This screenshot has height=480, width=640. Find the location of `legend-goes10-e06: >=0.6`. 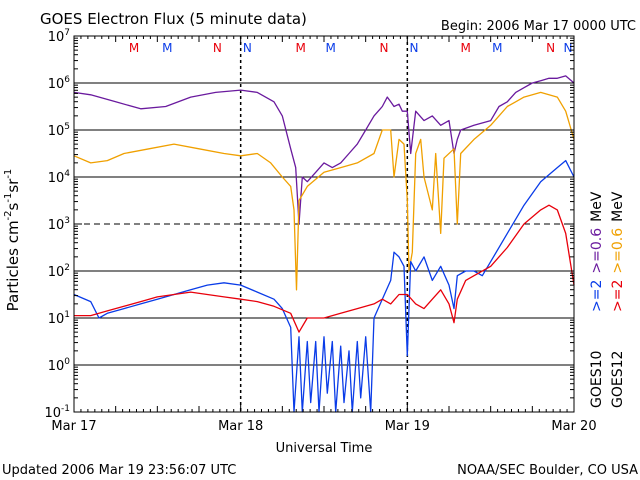

legend-goes10-e06: >=0.6 is located at coordinates (597, 251).